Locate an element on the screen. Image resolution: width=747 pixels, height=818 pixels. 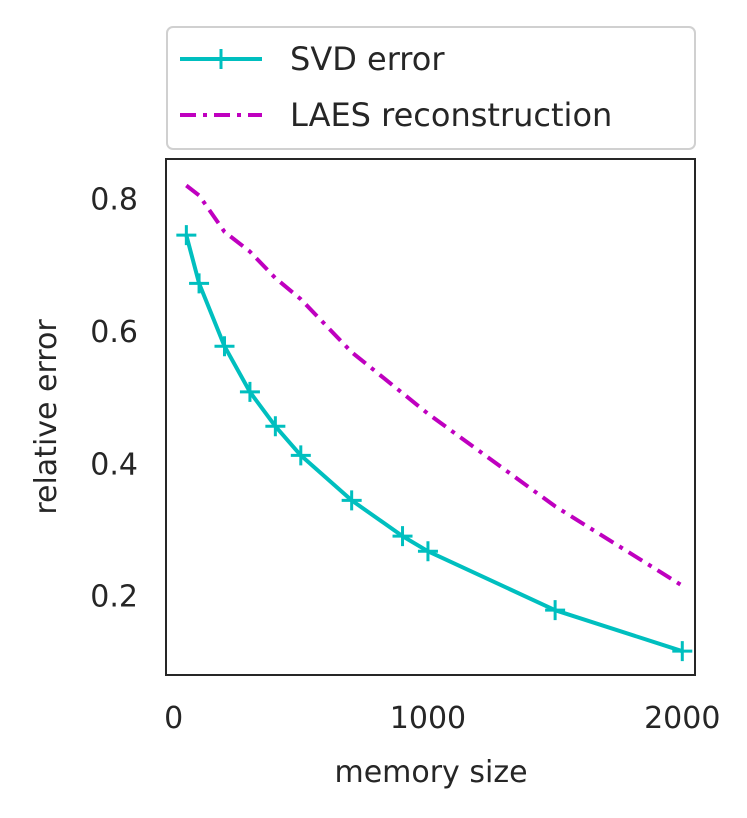
legend-frame is located at coordinates (431, 88).